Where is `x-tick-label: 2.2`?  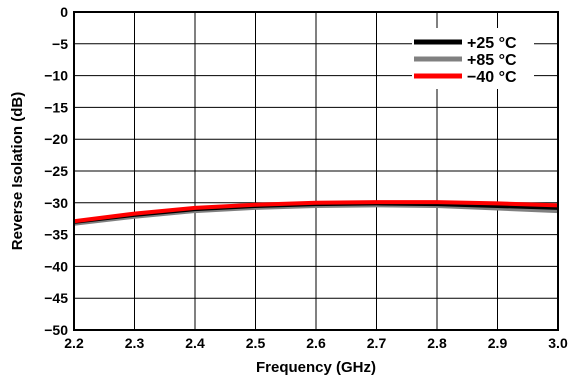
x-tick-label: 2.2 is located at coordinates (74, 343).